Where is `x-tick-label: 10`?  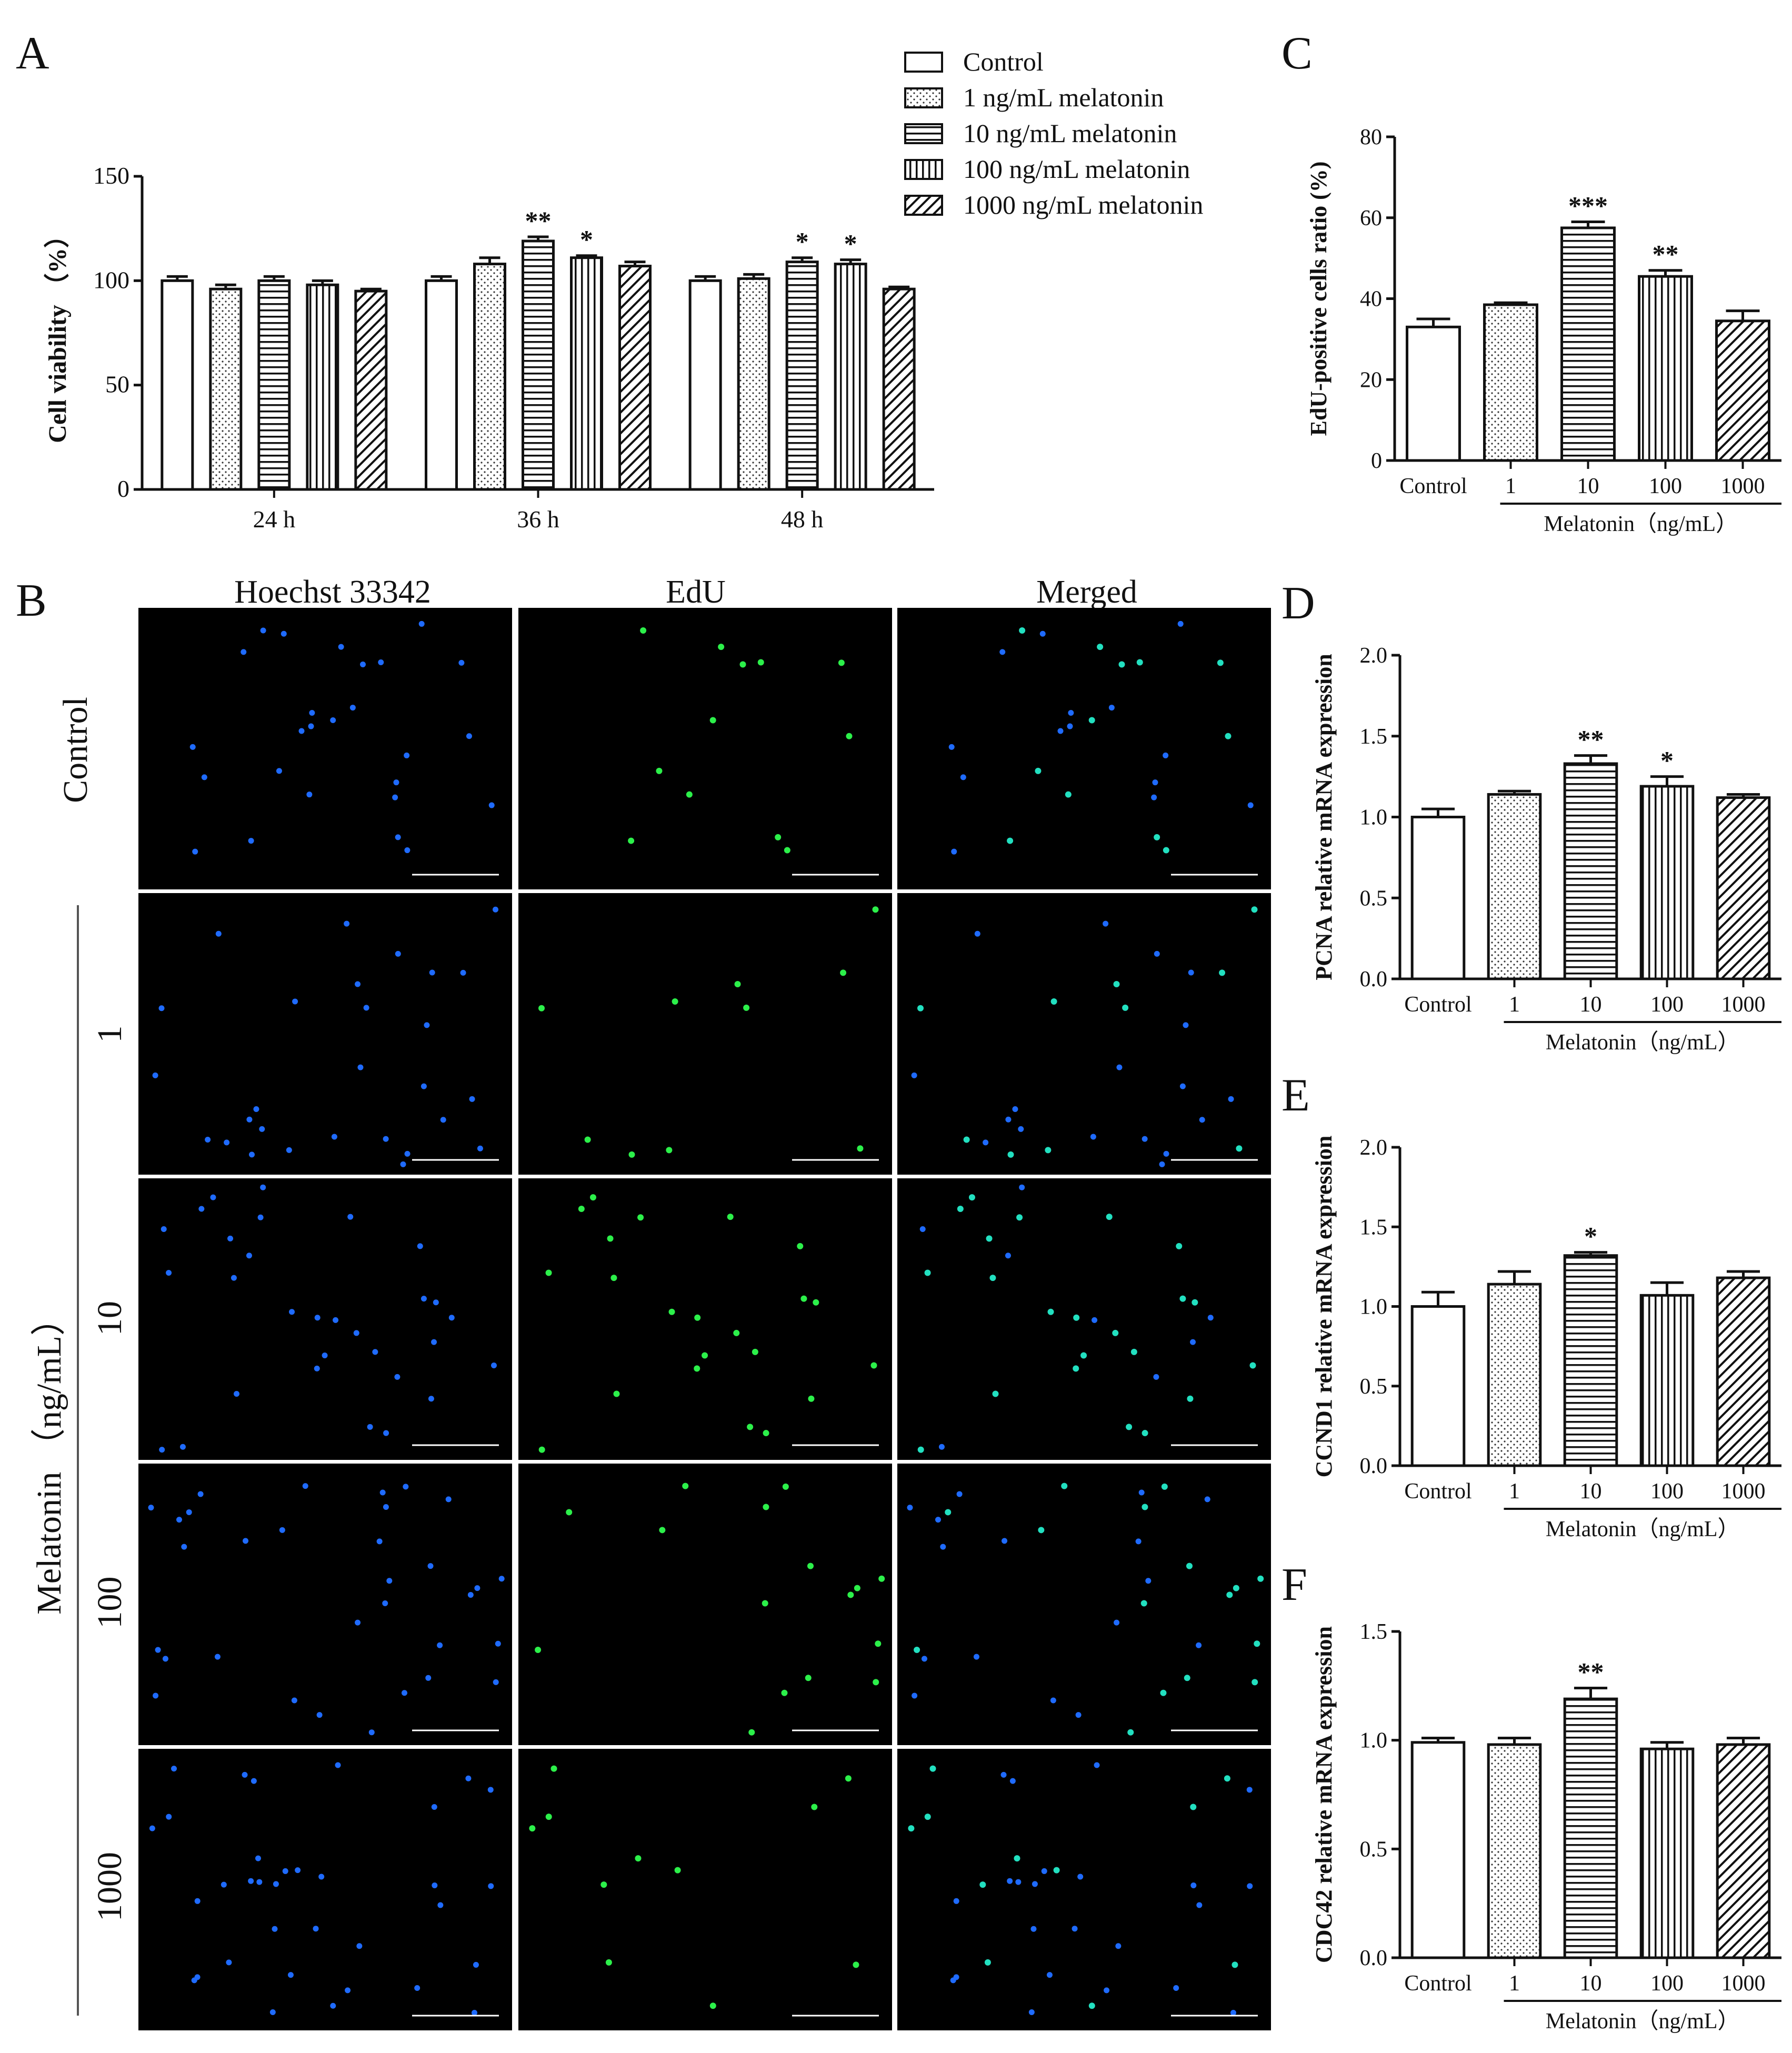
x-tick-label: 10 is located at coordinates (1588, 486).